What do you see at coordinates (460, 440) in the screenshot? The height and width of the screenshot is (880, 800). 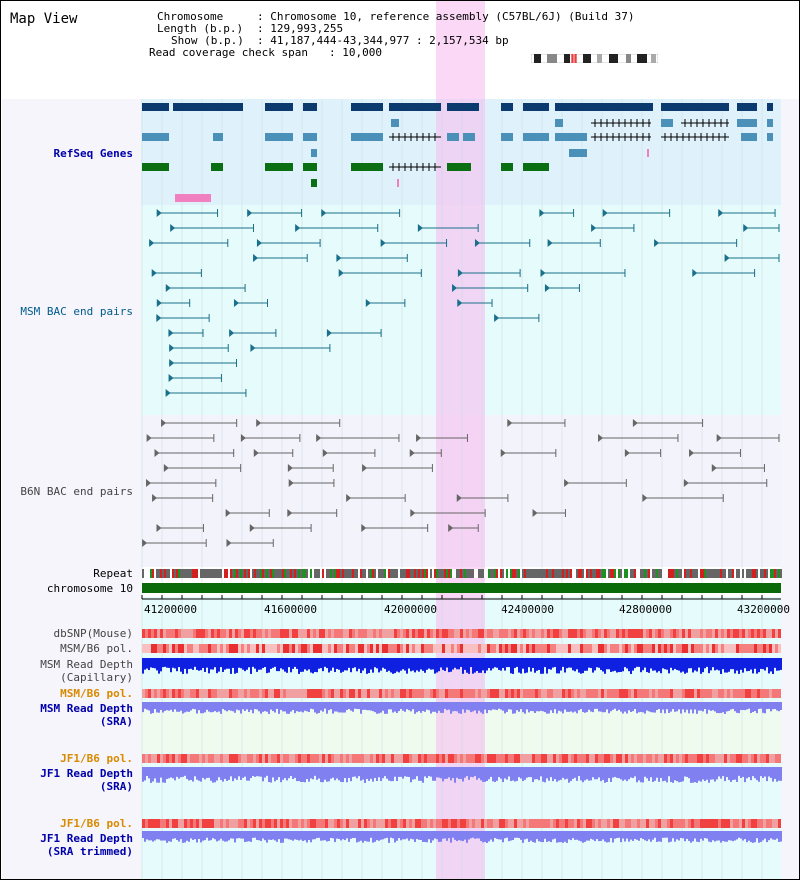 I see `selected-region-highlight` at bounding box center [460, 440].